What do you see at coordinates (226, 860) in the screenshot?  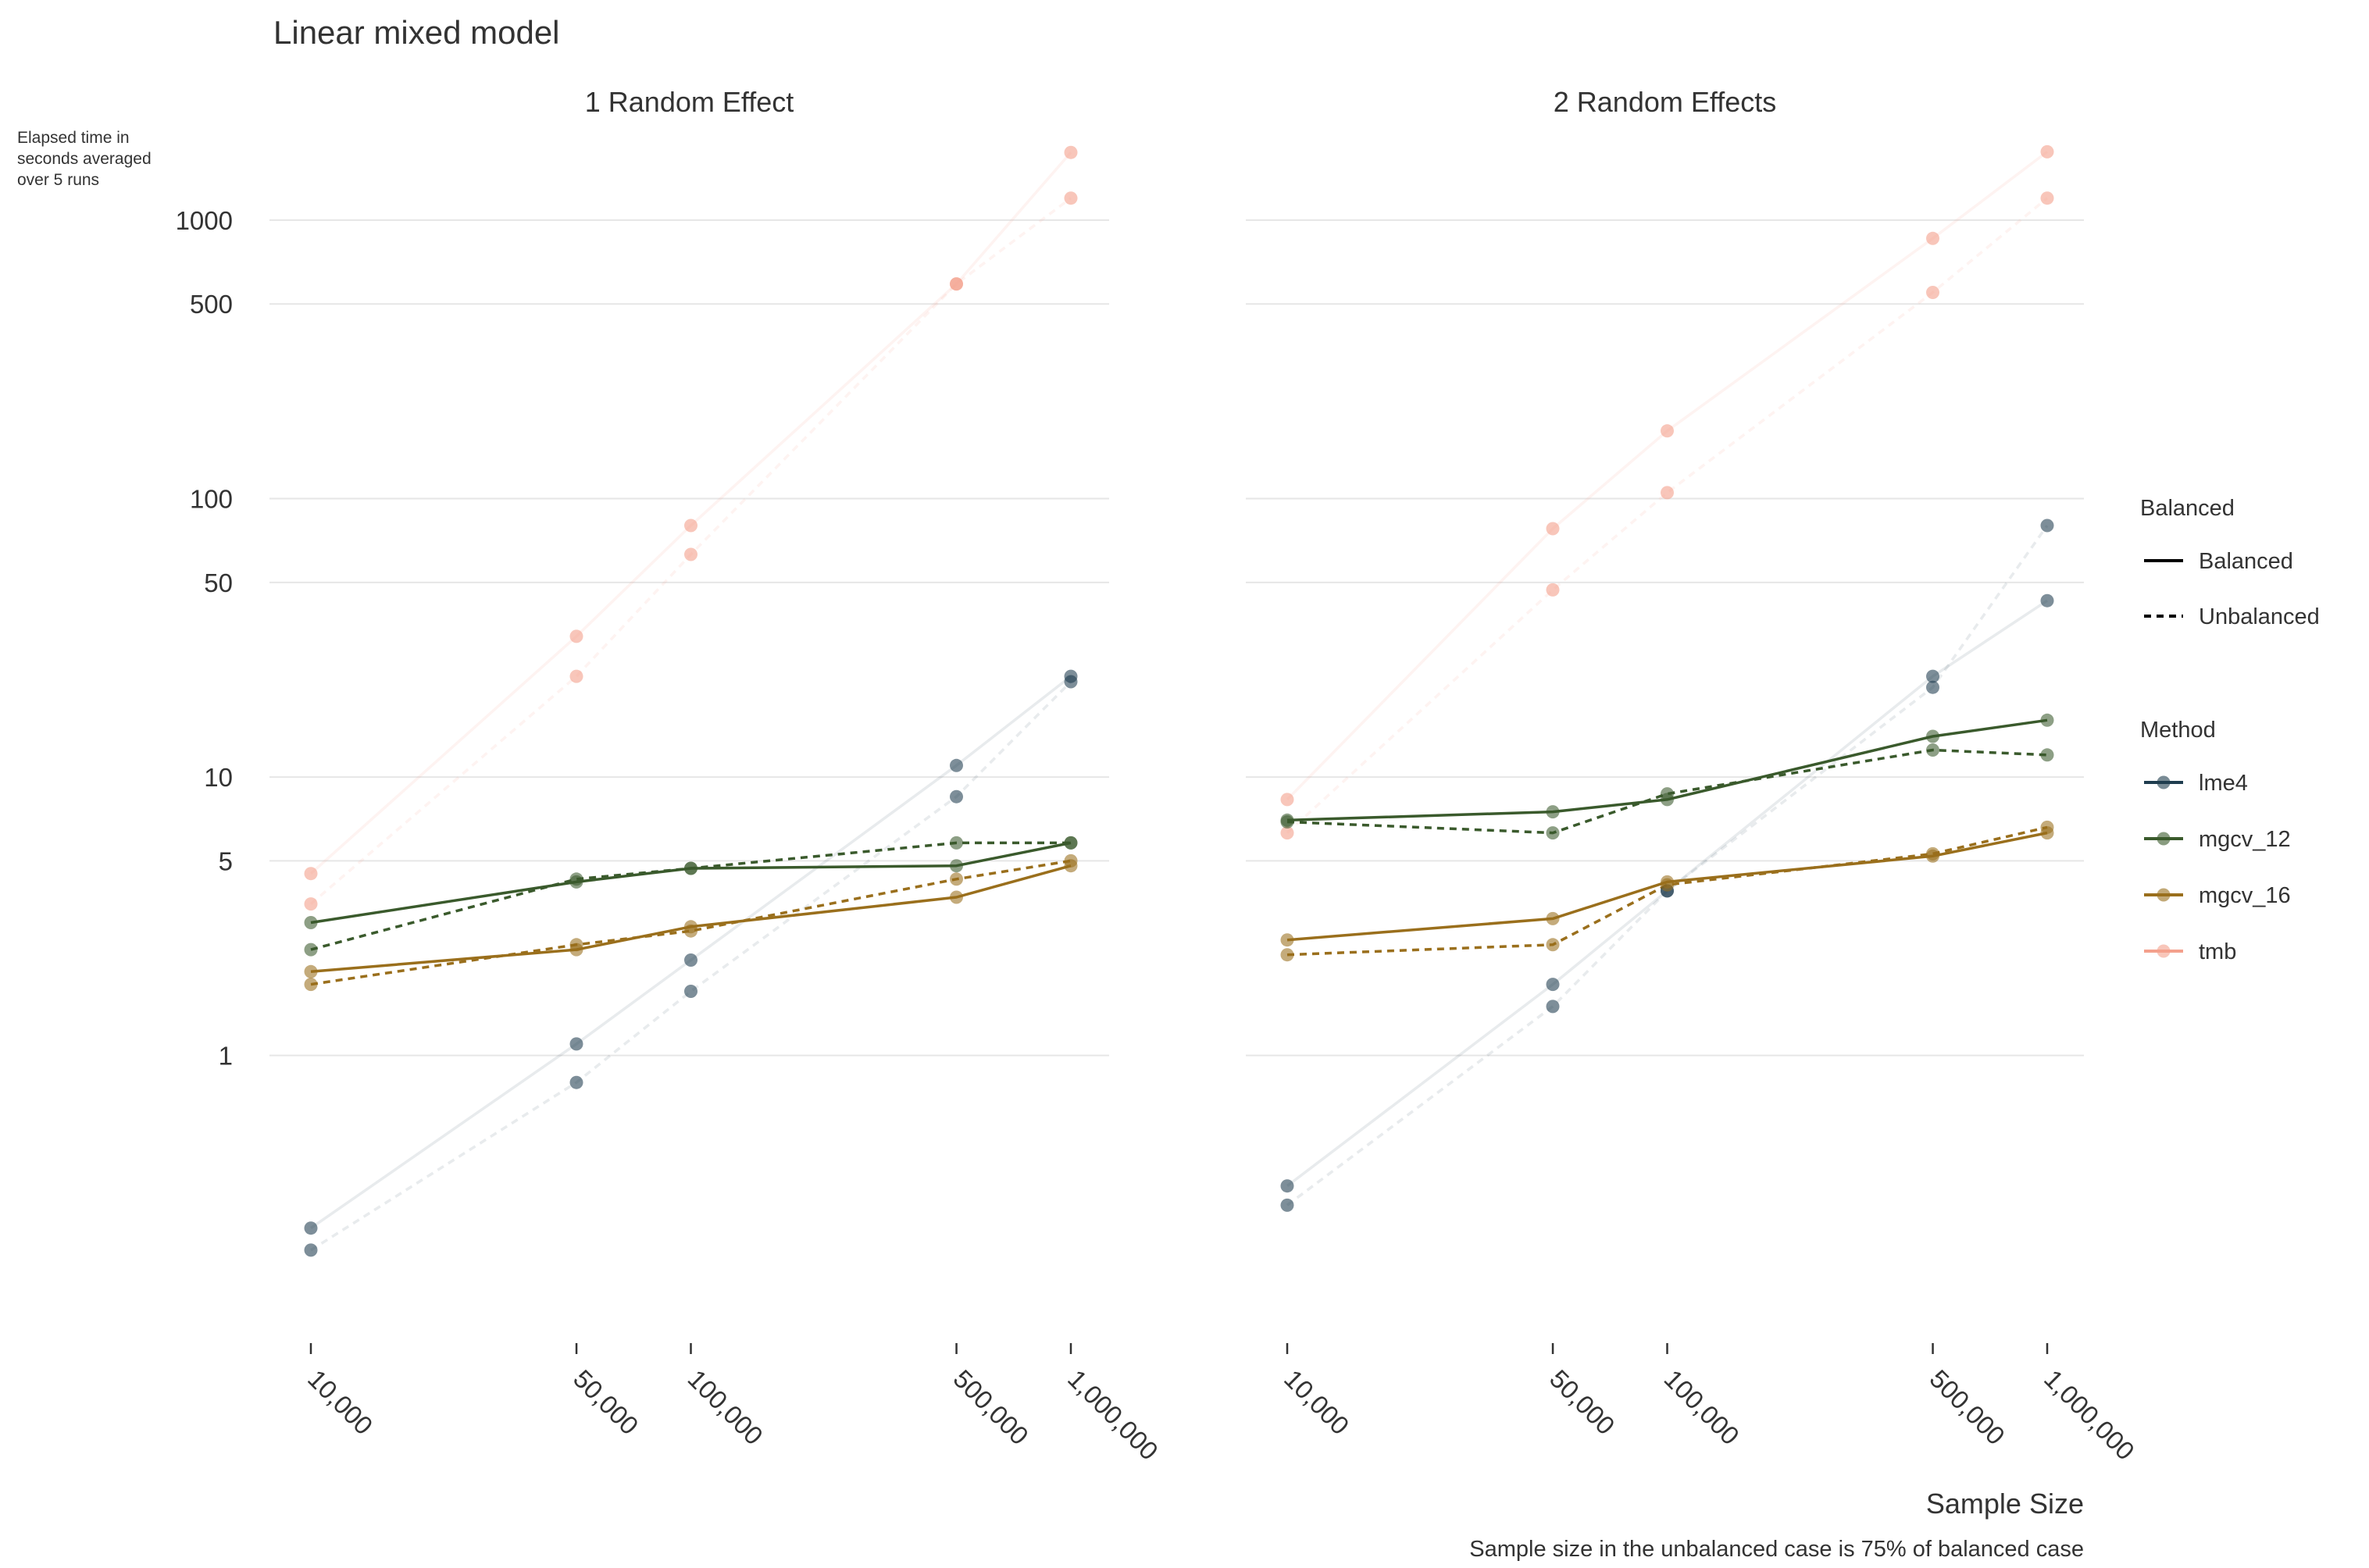 I see `y-tick-label: 5` at bounding box center [226, 860].